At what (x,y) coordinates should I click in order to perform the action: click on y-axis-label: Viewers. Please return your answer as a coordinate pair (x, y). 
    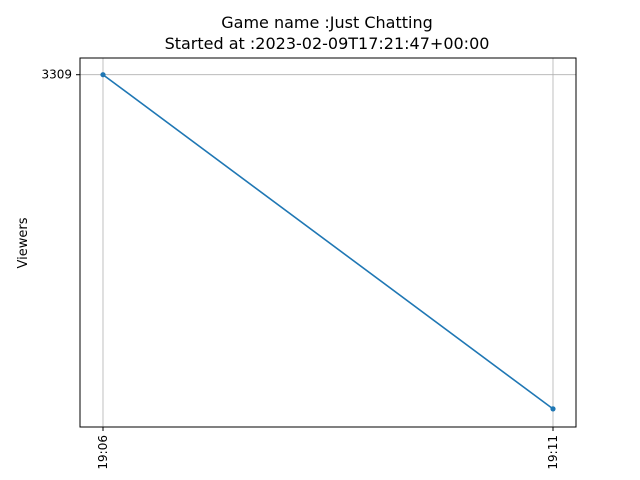
    Looking at the image, I should click on (23, 242).